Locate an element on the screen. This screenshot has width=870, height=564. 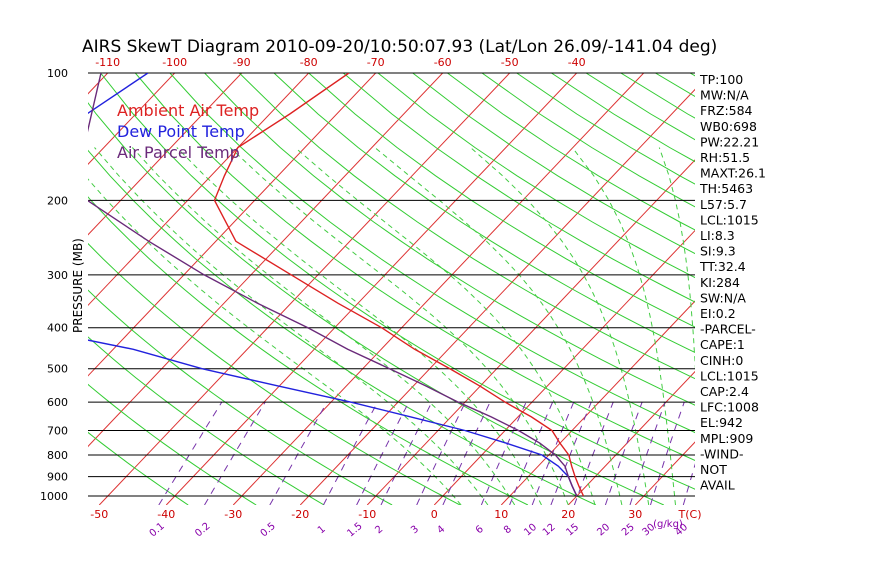
pressure-tick-label: 600 is located at coordinates (57, 402).